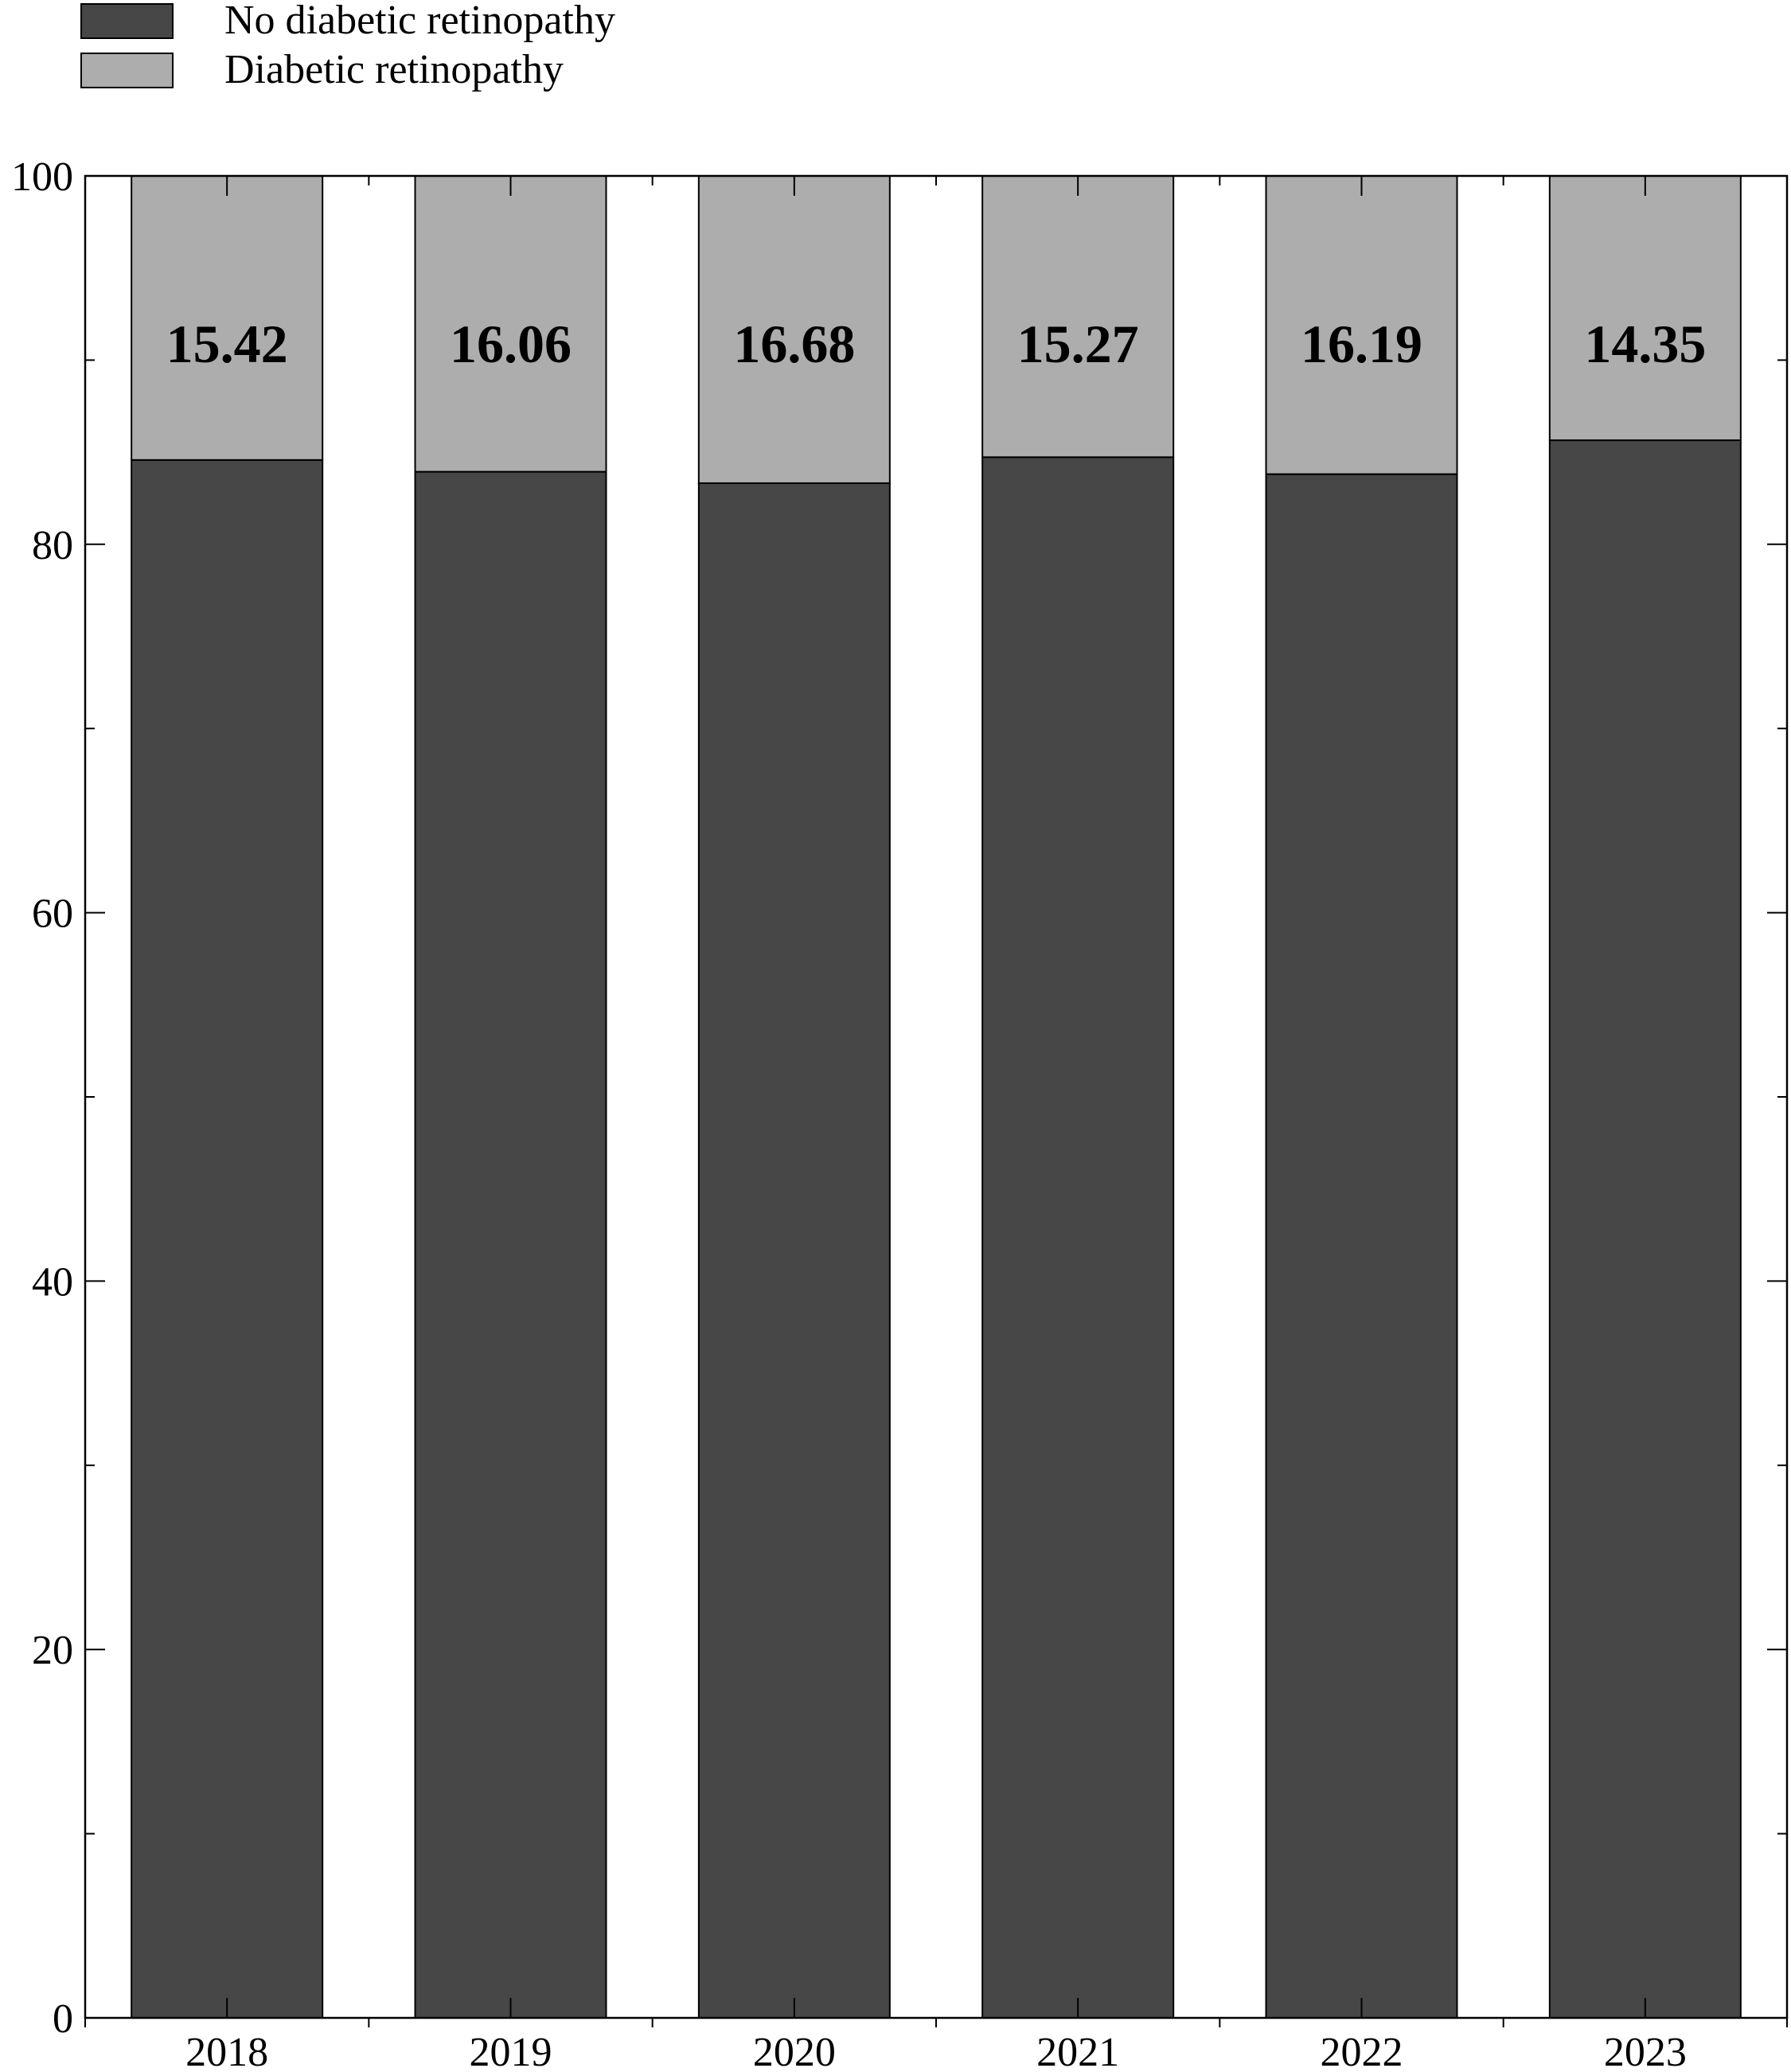 This screenshot has width=1791, height=2072. I want to click on data-label-2019: 16.06, so click(511, 344).